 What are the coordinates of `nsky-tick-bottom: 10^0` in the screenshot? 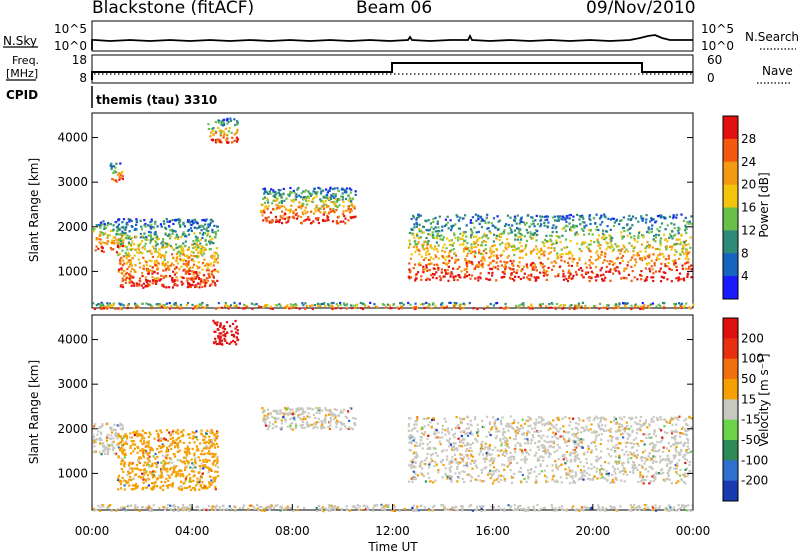 It's located at (70, 46).